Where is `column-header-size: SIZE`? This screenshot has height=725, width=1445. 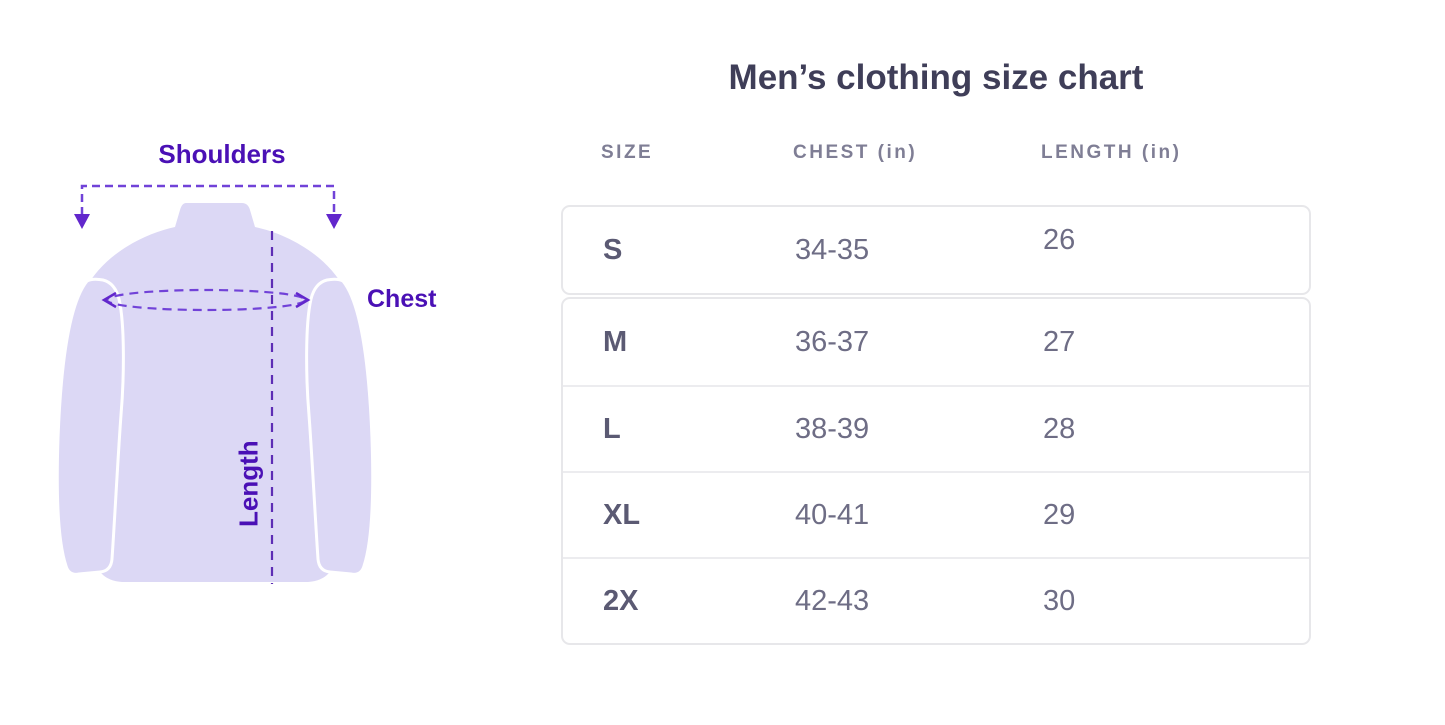
column-header-size: SIZE is located at coordinates (627, 152).